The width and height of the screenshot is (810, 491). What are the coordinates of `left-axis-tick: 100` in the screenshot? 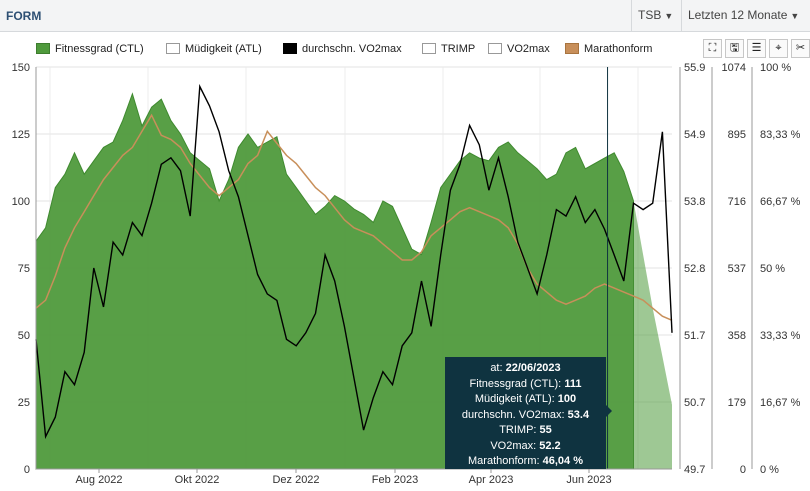 It's located at (21, 202).